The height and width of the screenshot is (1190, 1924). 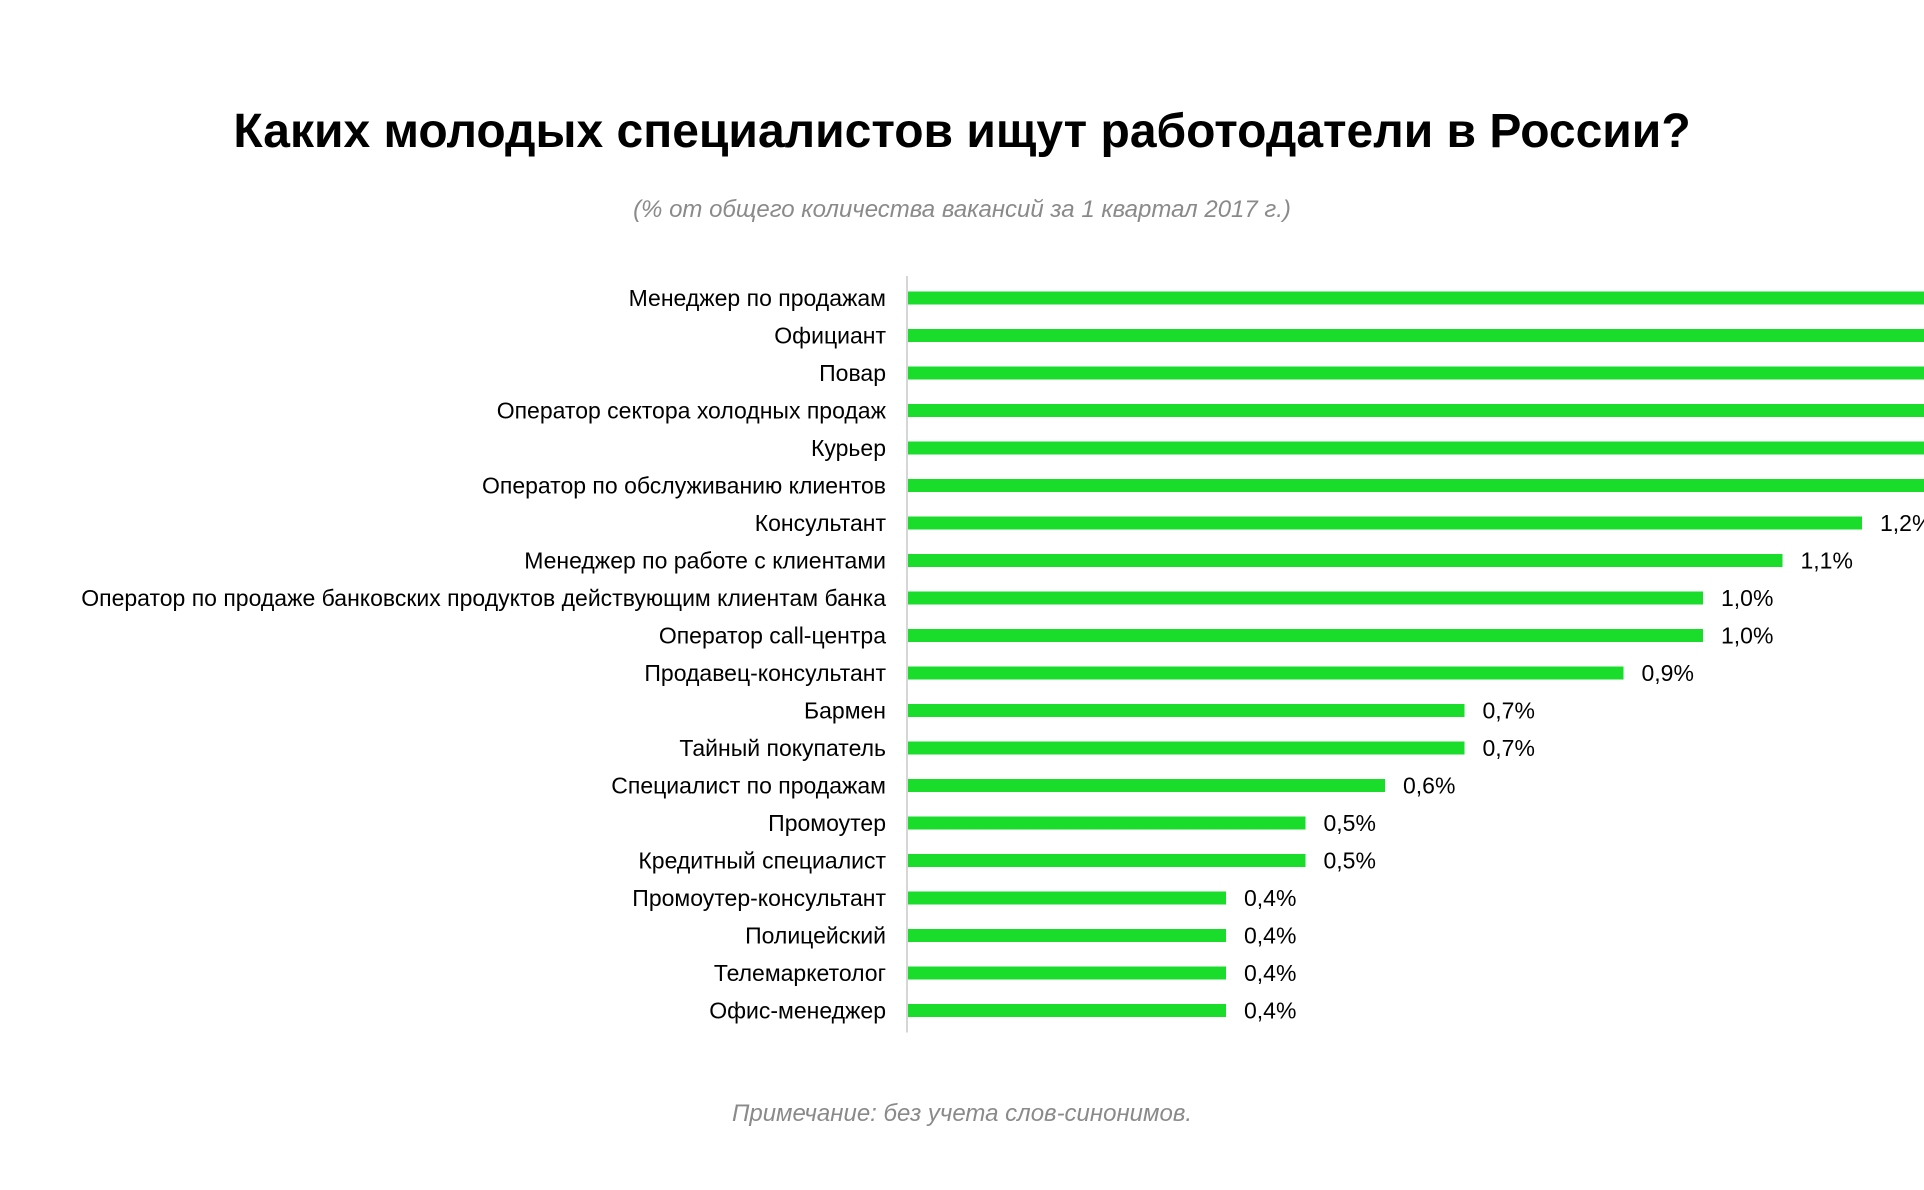 What do you see at coordinates (845, 711) in the screenshot?
I see `category-label: Бармен` at bounding box center [845, 711].